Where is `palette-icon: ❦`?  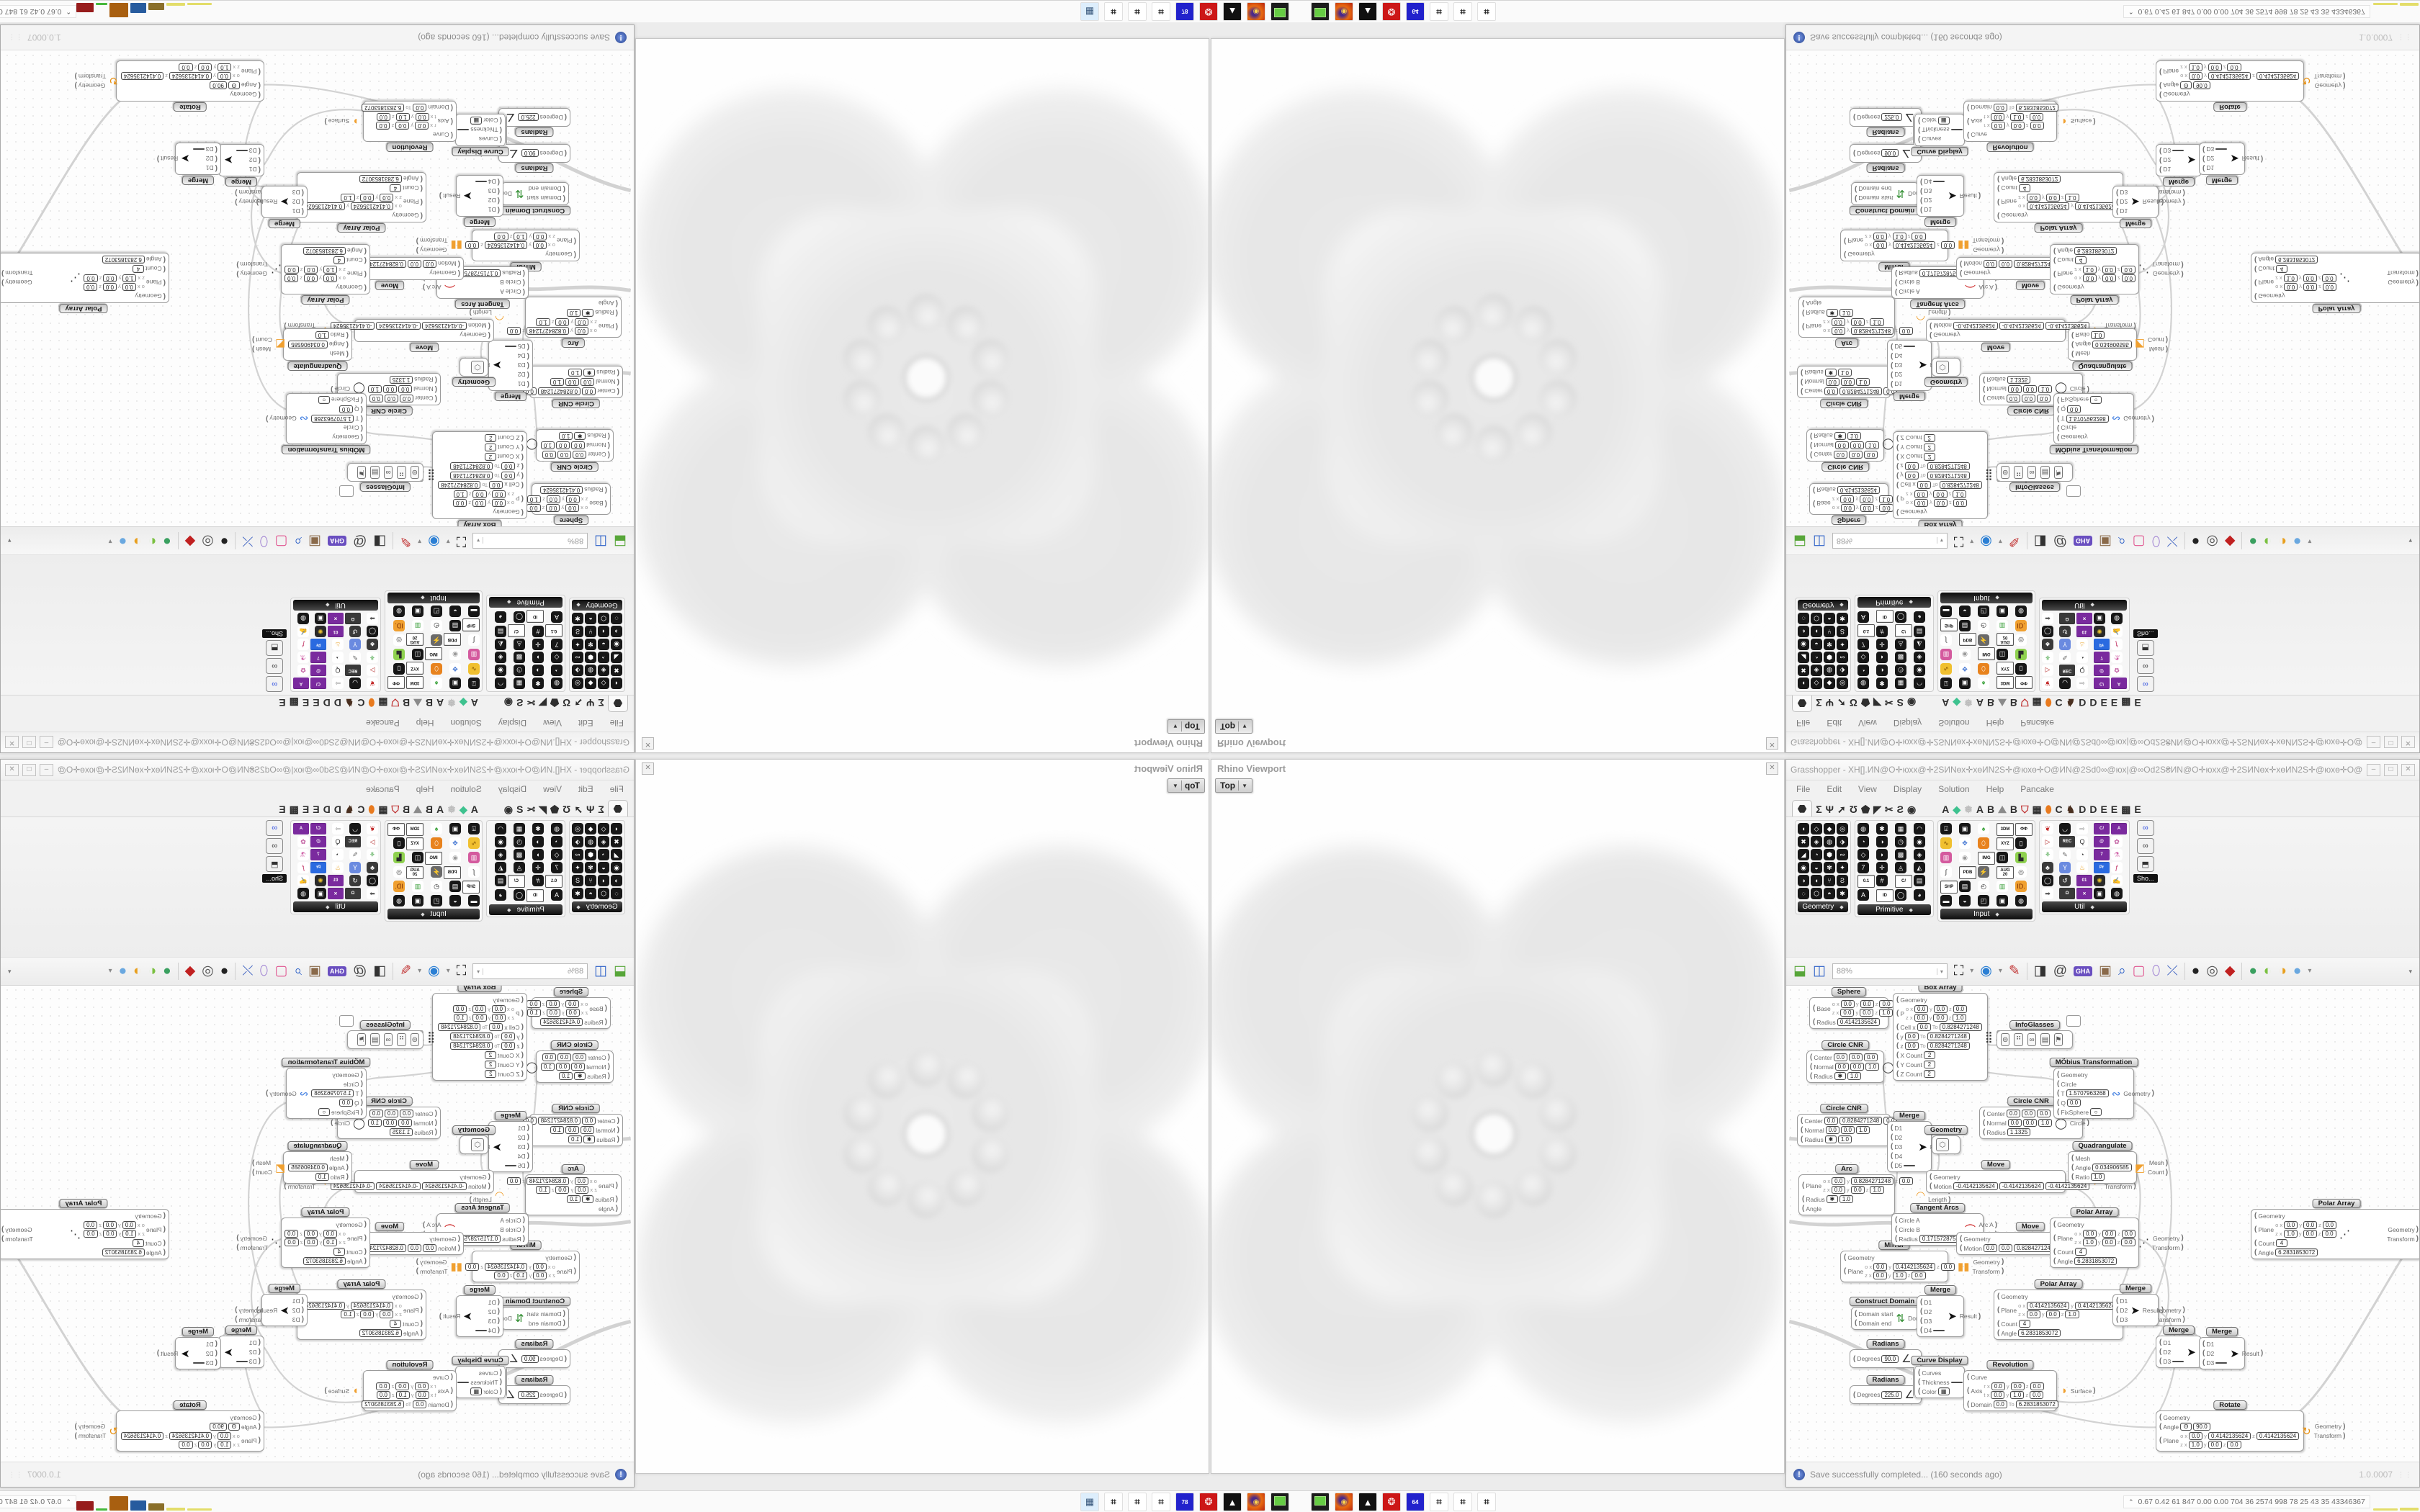 palette-icon: ❦ is located at coordinates (2047, 828).